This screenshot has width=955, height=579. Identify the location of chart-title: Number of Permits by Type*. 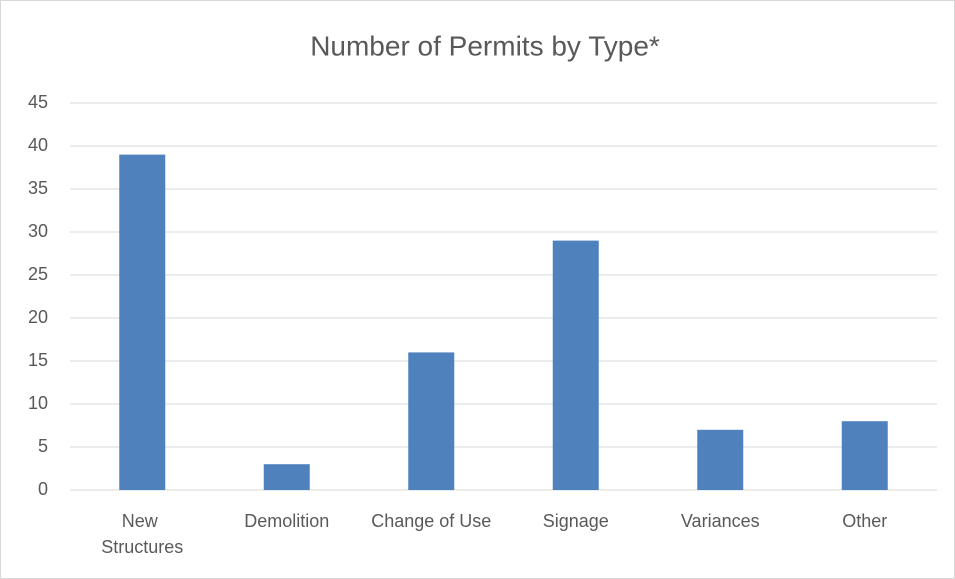
(485, 45).